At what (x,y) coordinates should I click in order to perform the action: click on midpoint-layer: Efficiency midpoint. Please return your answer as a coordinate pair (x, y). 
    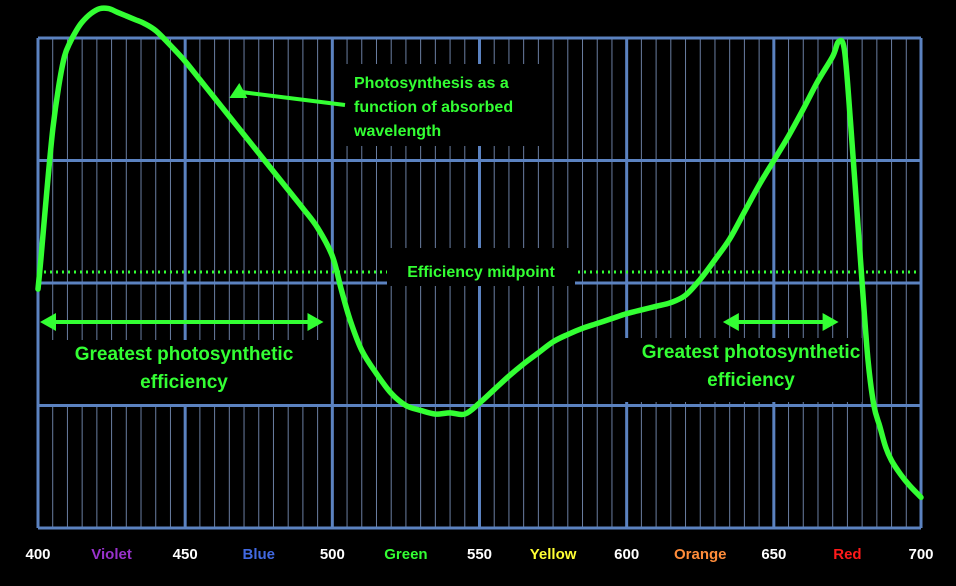
    Looking at the image, I should click on (480, 267).